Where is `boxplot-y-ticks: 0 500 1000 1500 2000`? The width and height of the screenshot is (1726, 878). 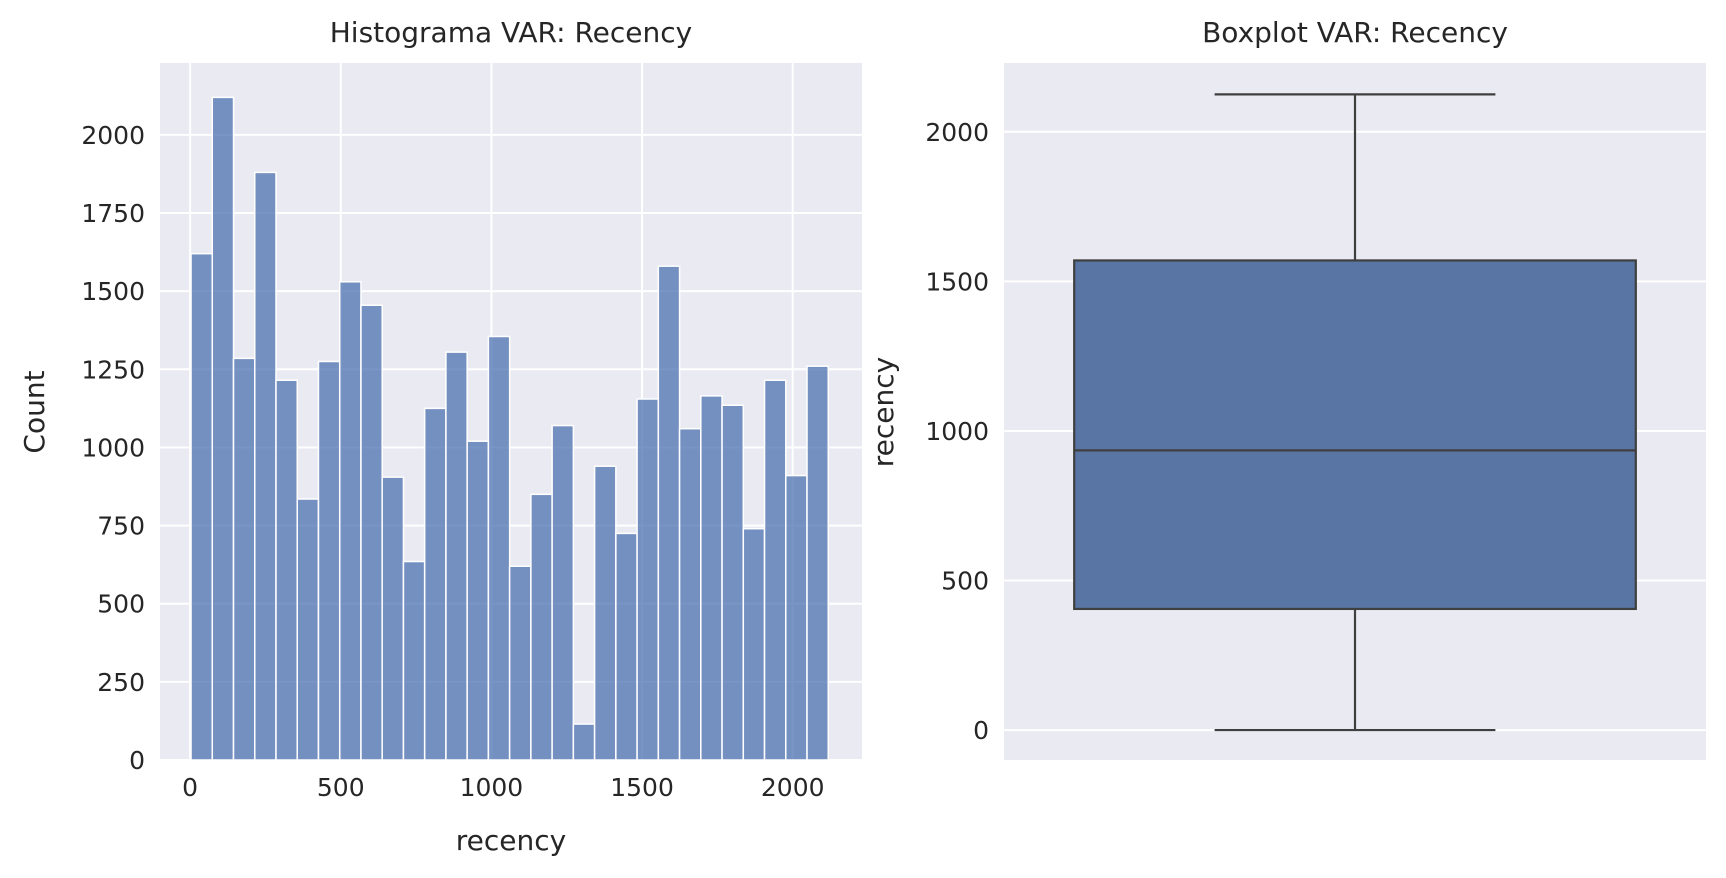
boxplot-y-ticks: 0 500 1000 1500 2000 is located at coordinates (957, 431).